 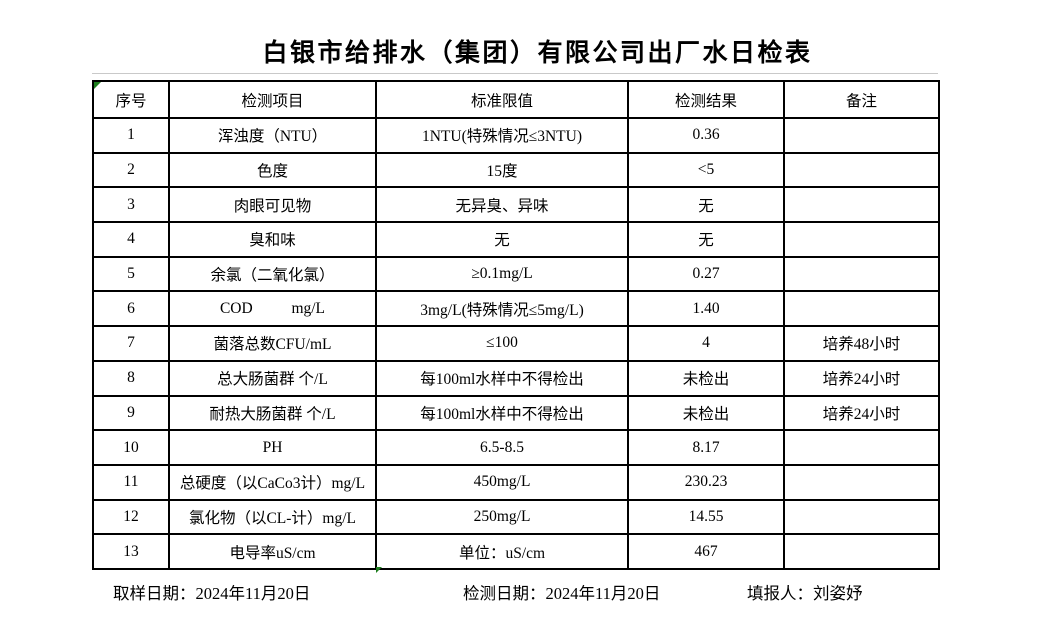 What do you see at coordinates (131, 239) in the screenshot?
I see `cell-index: 4` at bounding box center [131, 239].